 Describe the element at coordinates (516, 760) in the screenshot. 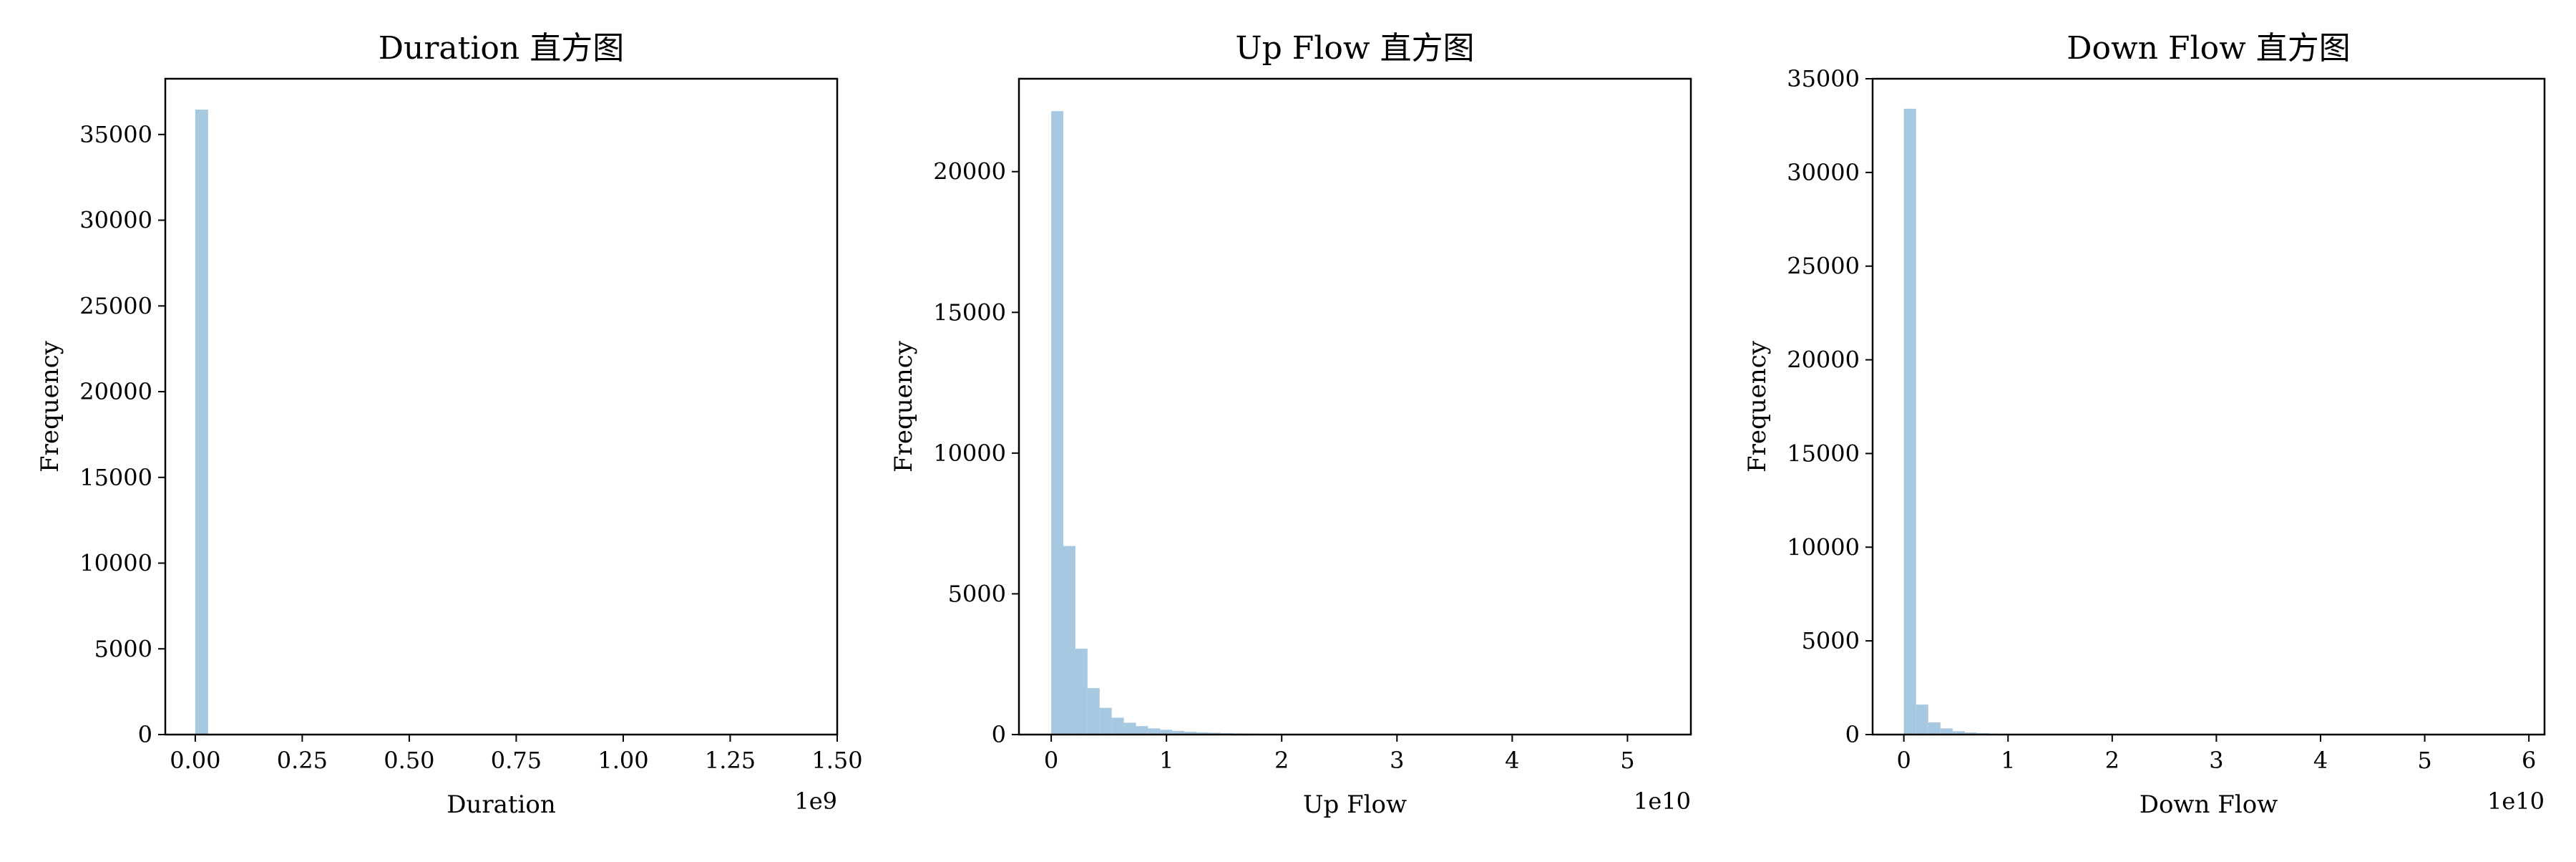

I see `x-tick-label: 0.75` at that location.